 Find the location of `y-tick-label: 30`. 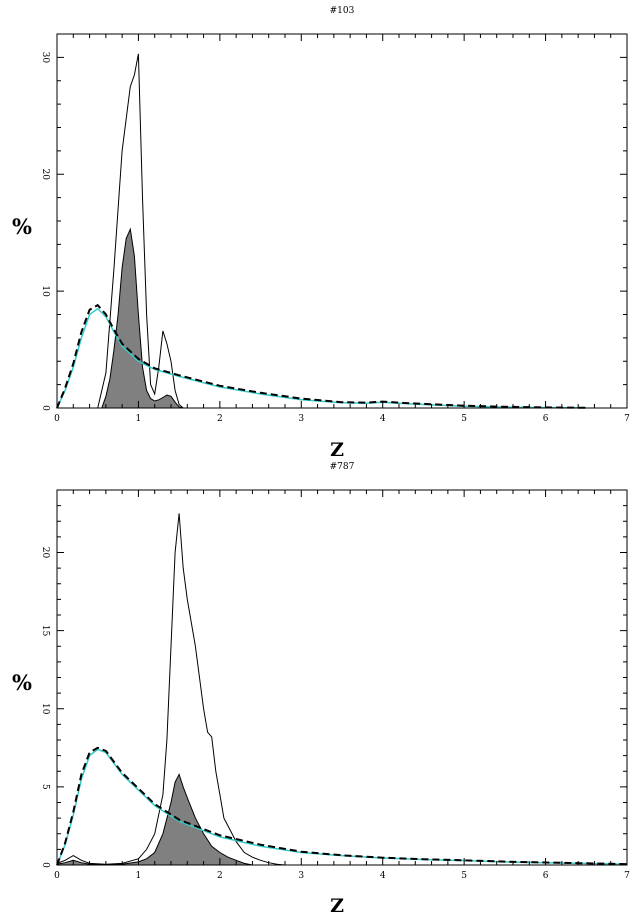

y-tick-label: 30 is located at coordinates (45, 58).